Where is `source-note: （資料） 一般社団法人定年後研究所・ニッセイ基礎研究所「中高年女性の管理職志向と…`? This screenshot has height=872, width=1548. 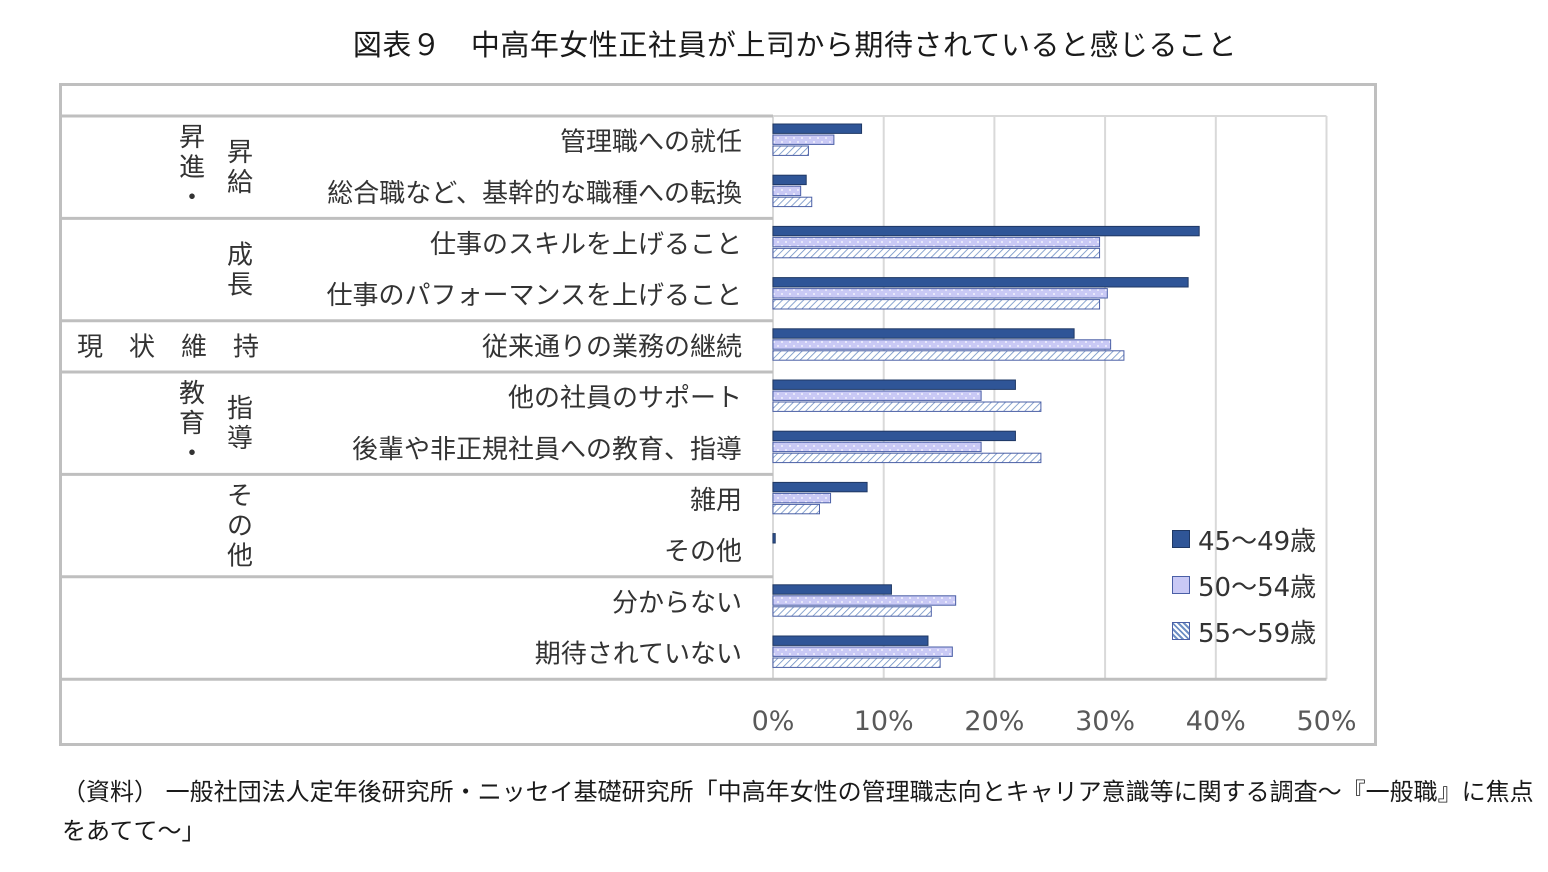 source-note: （資料） 一般社団法人定年後研究所・ニッセイ基礎研究所「中高年女性の管理職志向と… is located at coordinates (798, 811).